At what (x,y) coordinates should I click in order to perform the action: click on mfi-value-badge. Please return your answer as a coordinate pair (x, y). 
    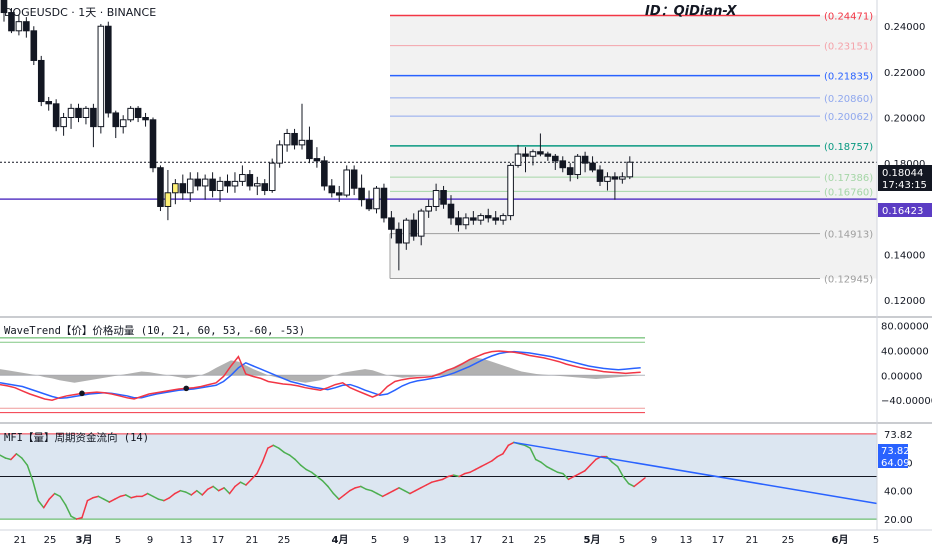
    Looking at the image, I should click on (893, 450).